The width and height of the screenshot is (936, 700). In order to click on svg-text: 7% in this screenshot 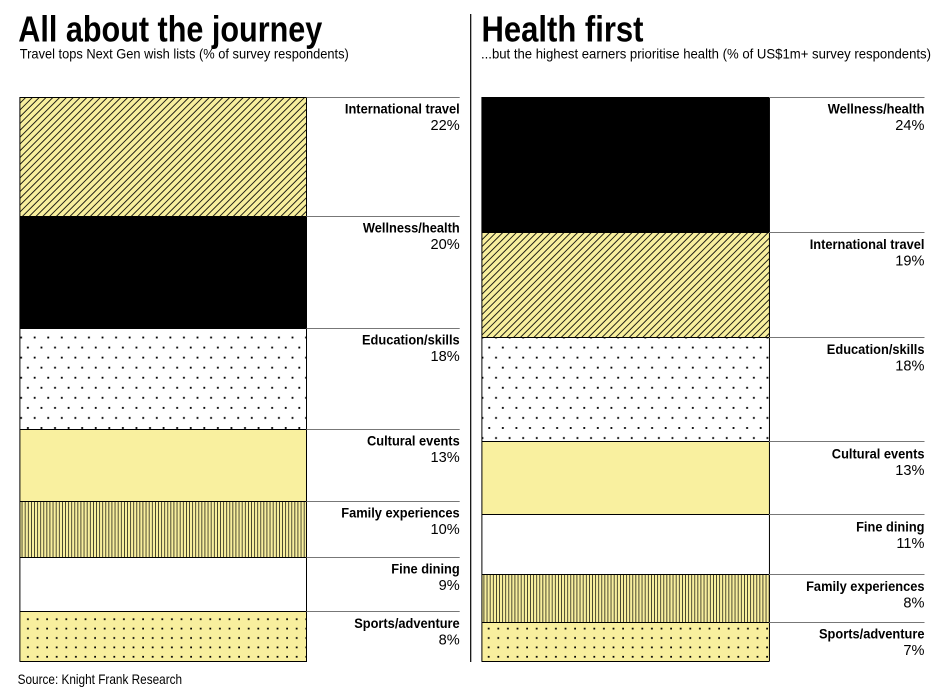, I will do `click(913, 651)`.